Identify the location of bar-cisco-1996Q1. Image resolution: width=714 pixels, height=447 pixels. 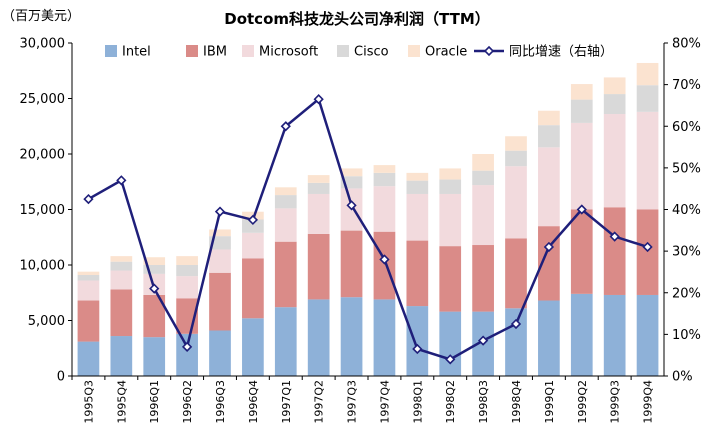
(154, 269).